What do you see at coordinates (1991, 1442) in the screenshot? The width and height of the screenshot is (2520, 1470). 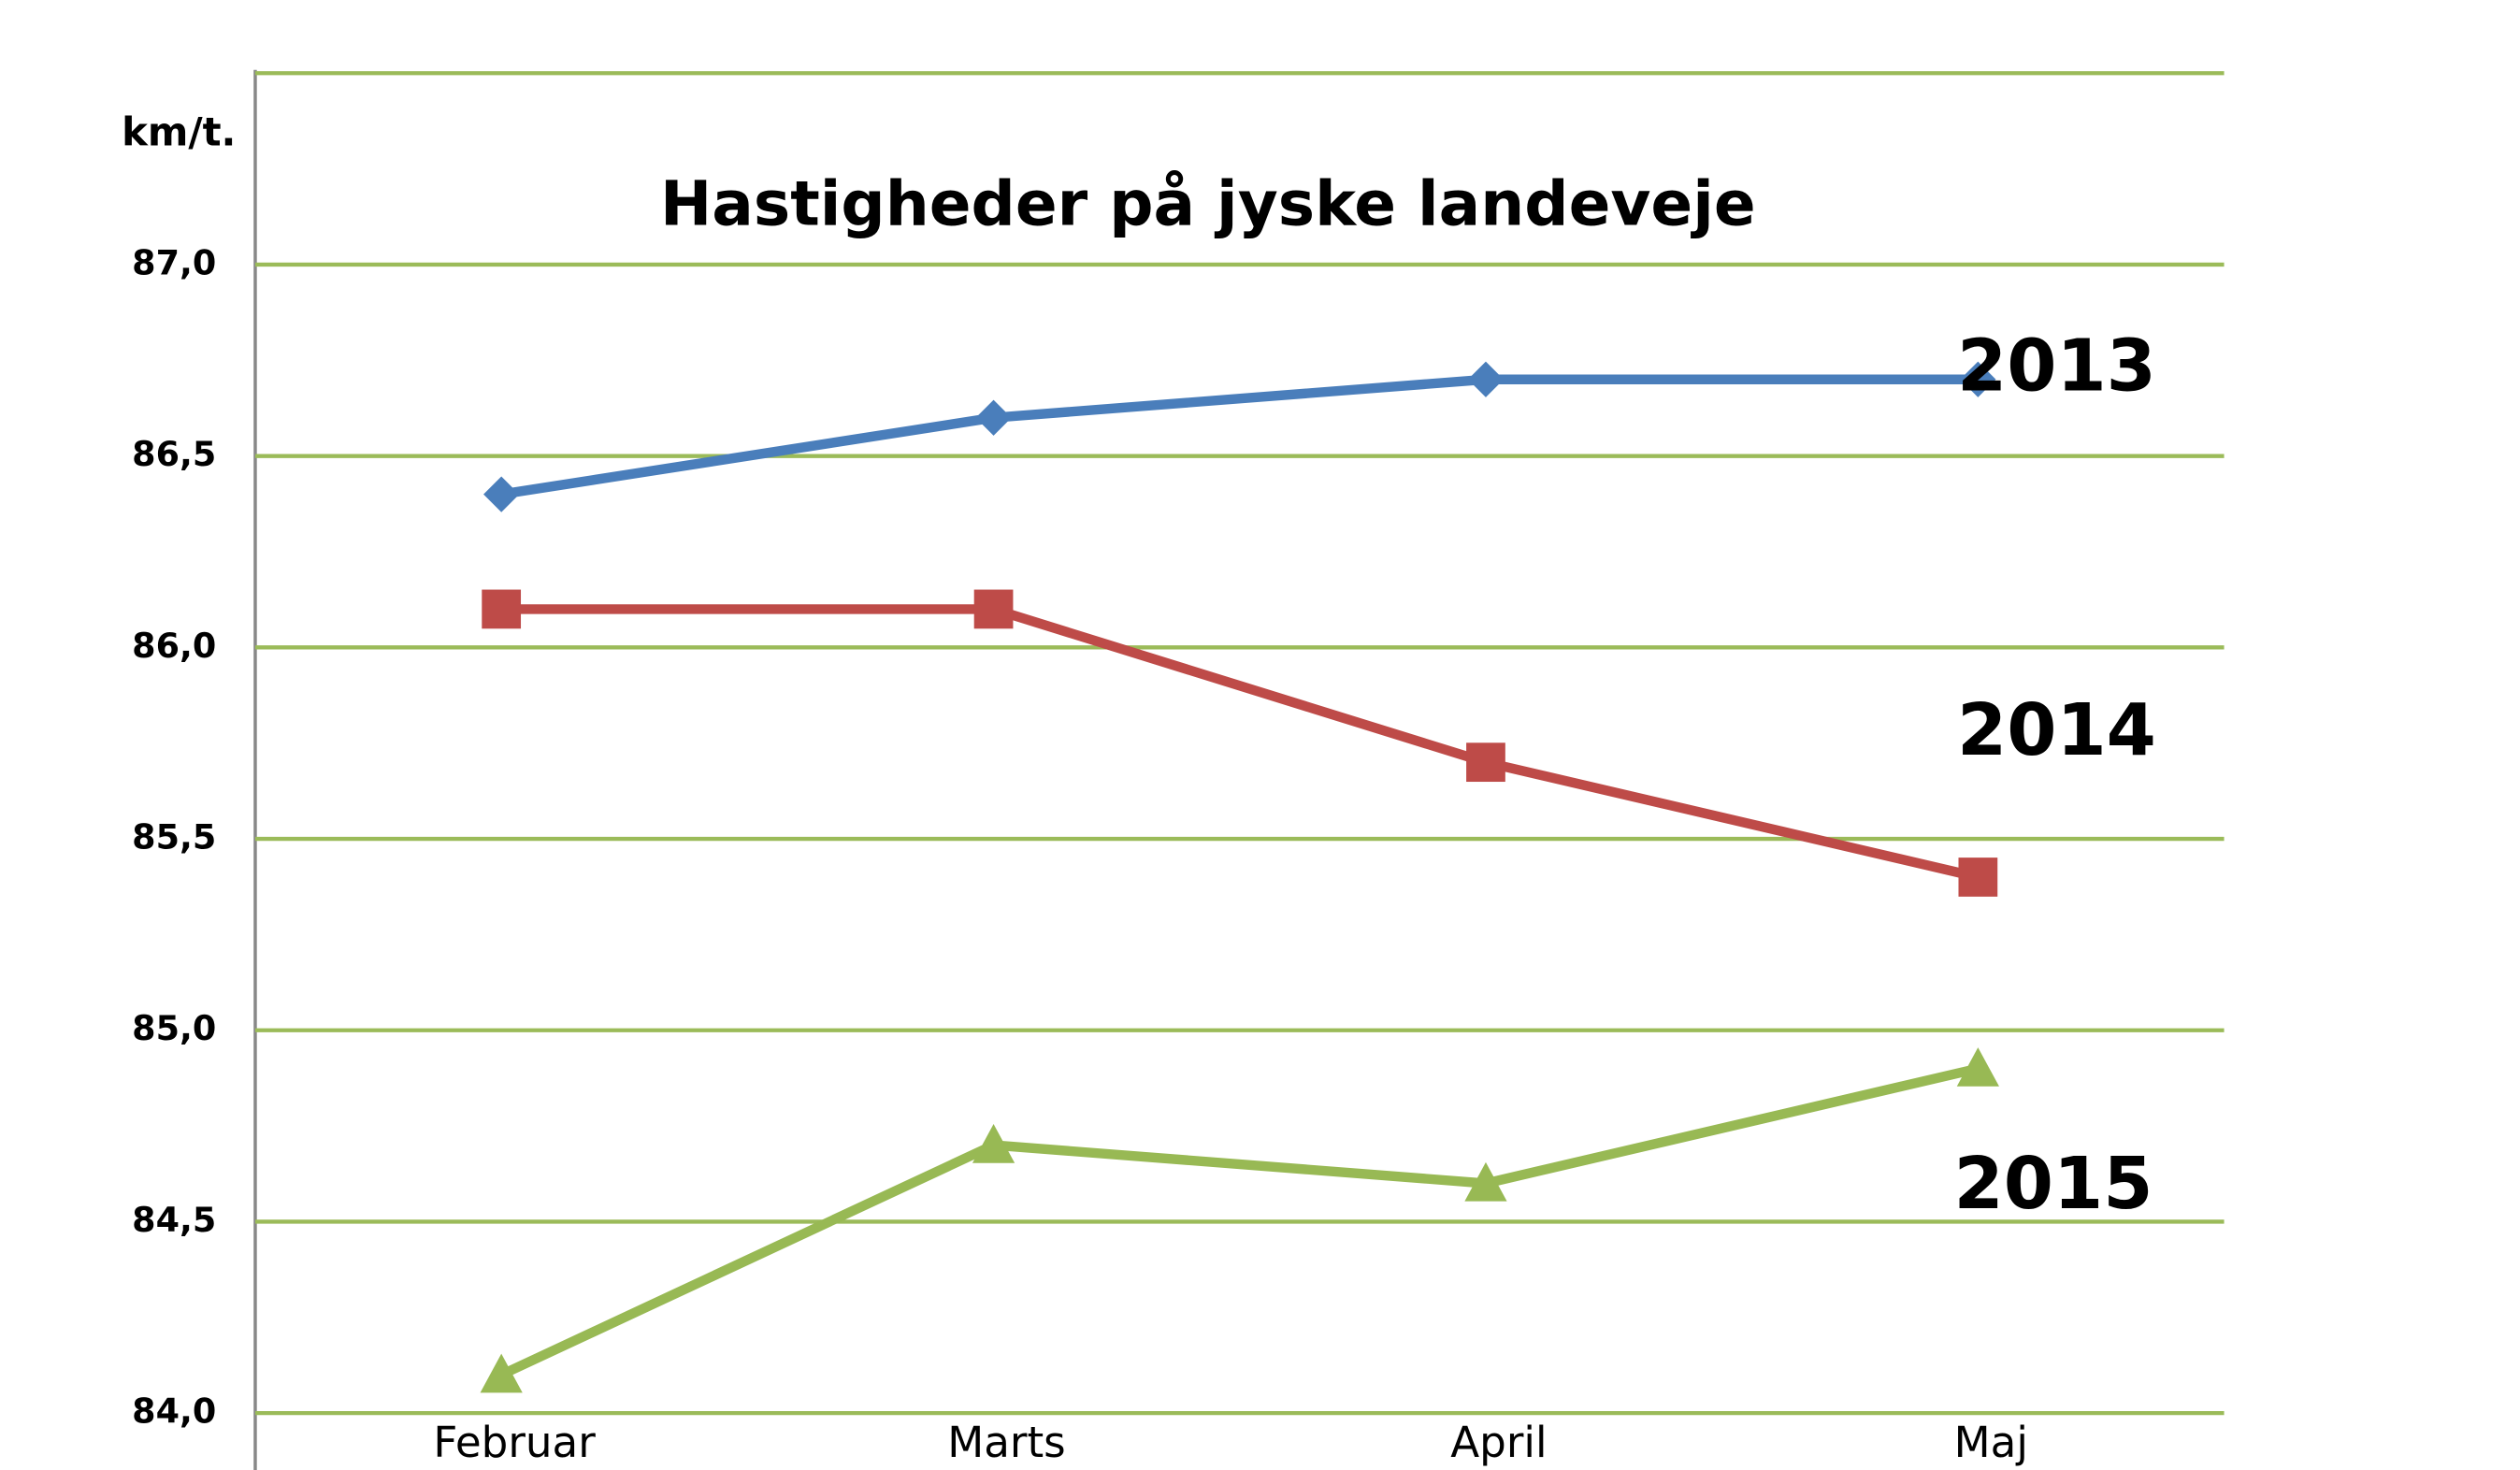 I see `x-tick-label: Maj` at bounding box center [1991, 1442].